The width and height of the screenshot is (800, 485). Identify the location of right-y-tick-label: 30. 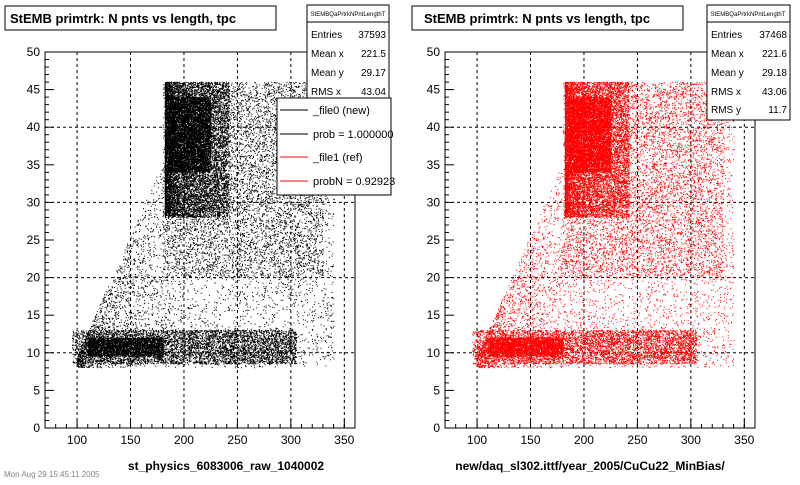
(434, 202).